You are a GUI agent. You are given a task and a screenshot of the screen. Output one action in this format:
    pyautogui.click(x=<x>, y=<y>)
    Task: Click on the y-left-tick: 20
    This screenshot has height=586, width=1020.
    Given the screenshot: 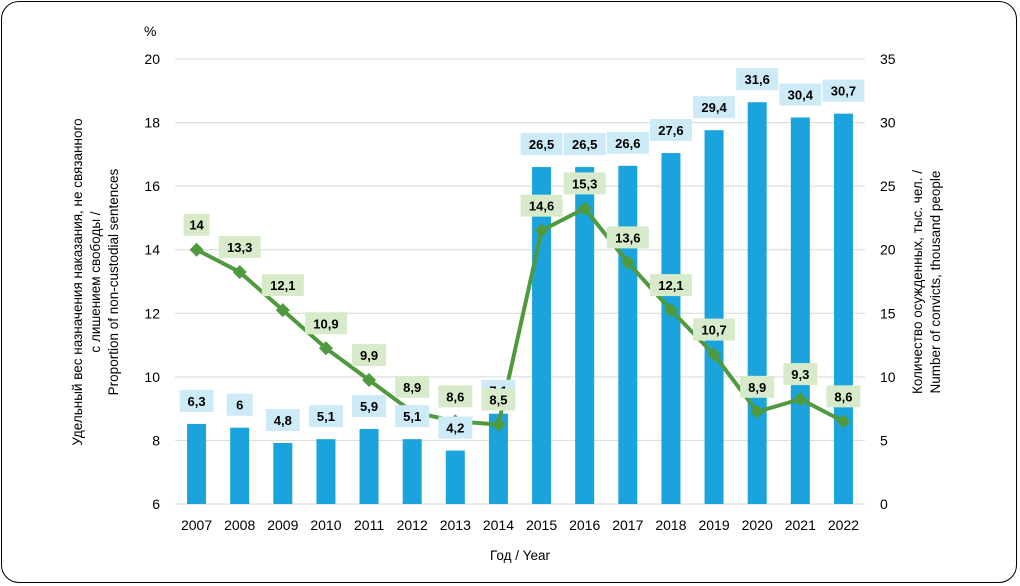 What is the action you would take?
    pyautogui.click(x=152, y=59)
    